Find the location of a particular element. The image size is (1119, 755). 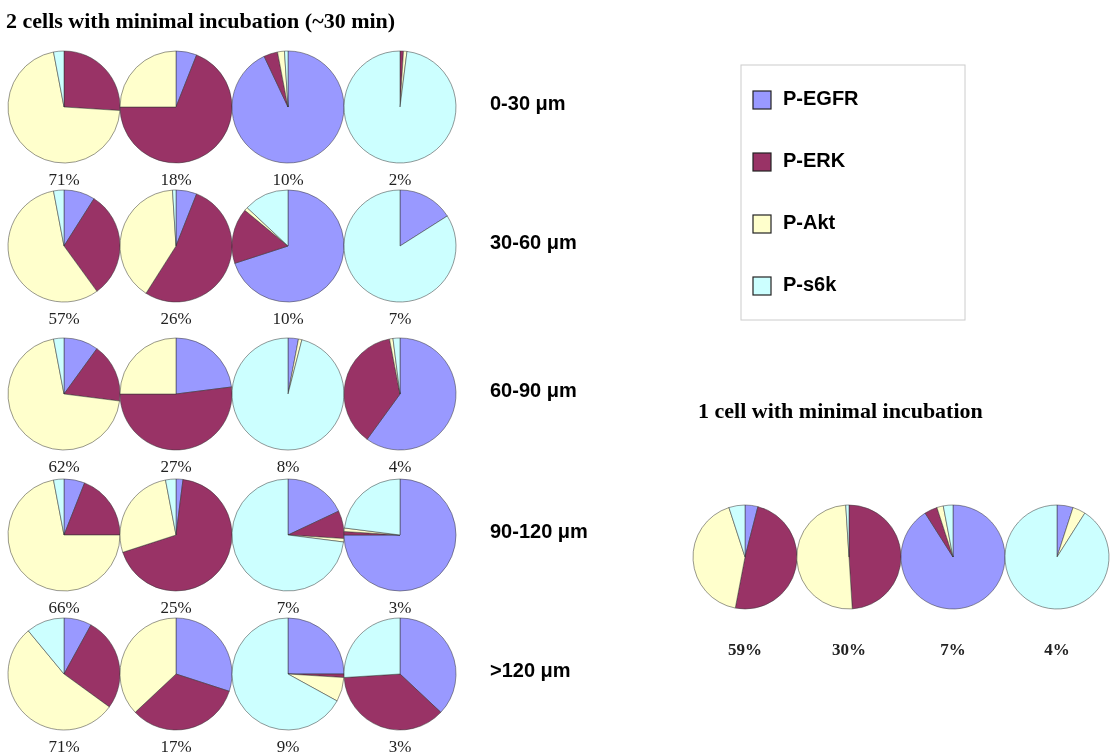

text: 26% is located at coordinates (176, 318).